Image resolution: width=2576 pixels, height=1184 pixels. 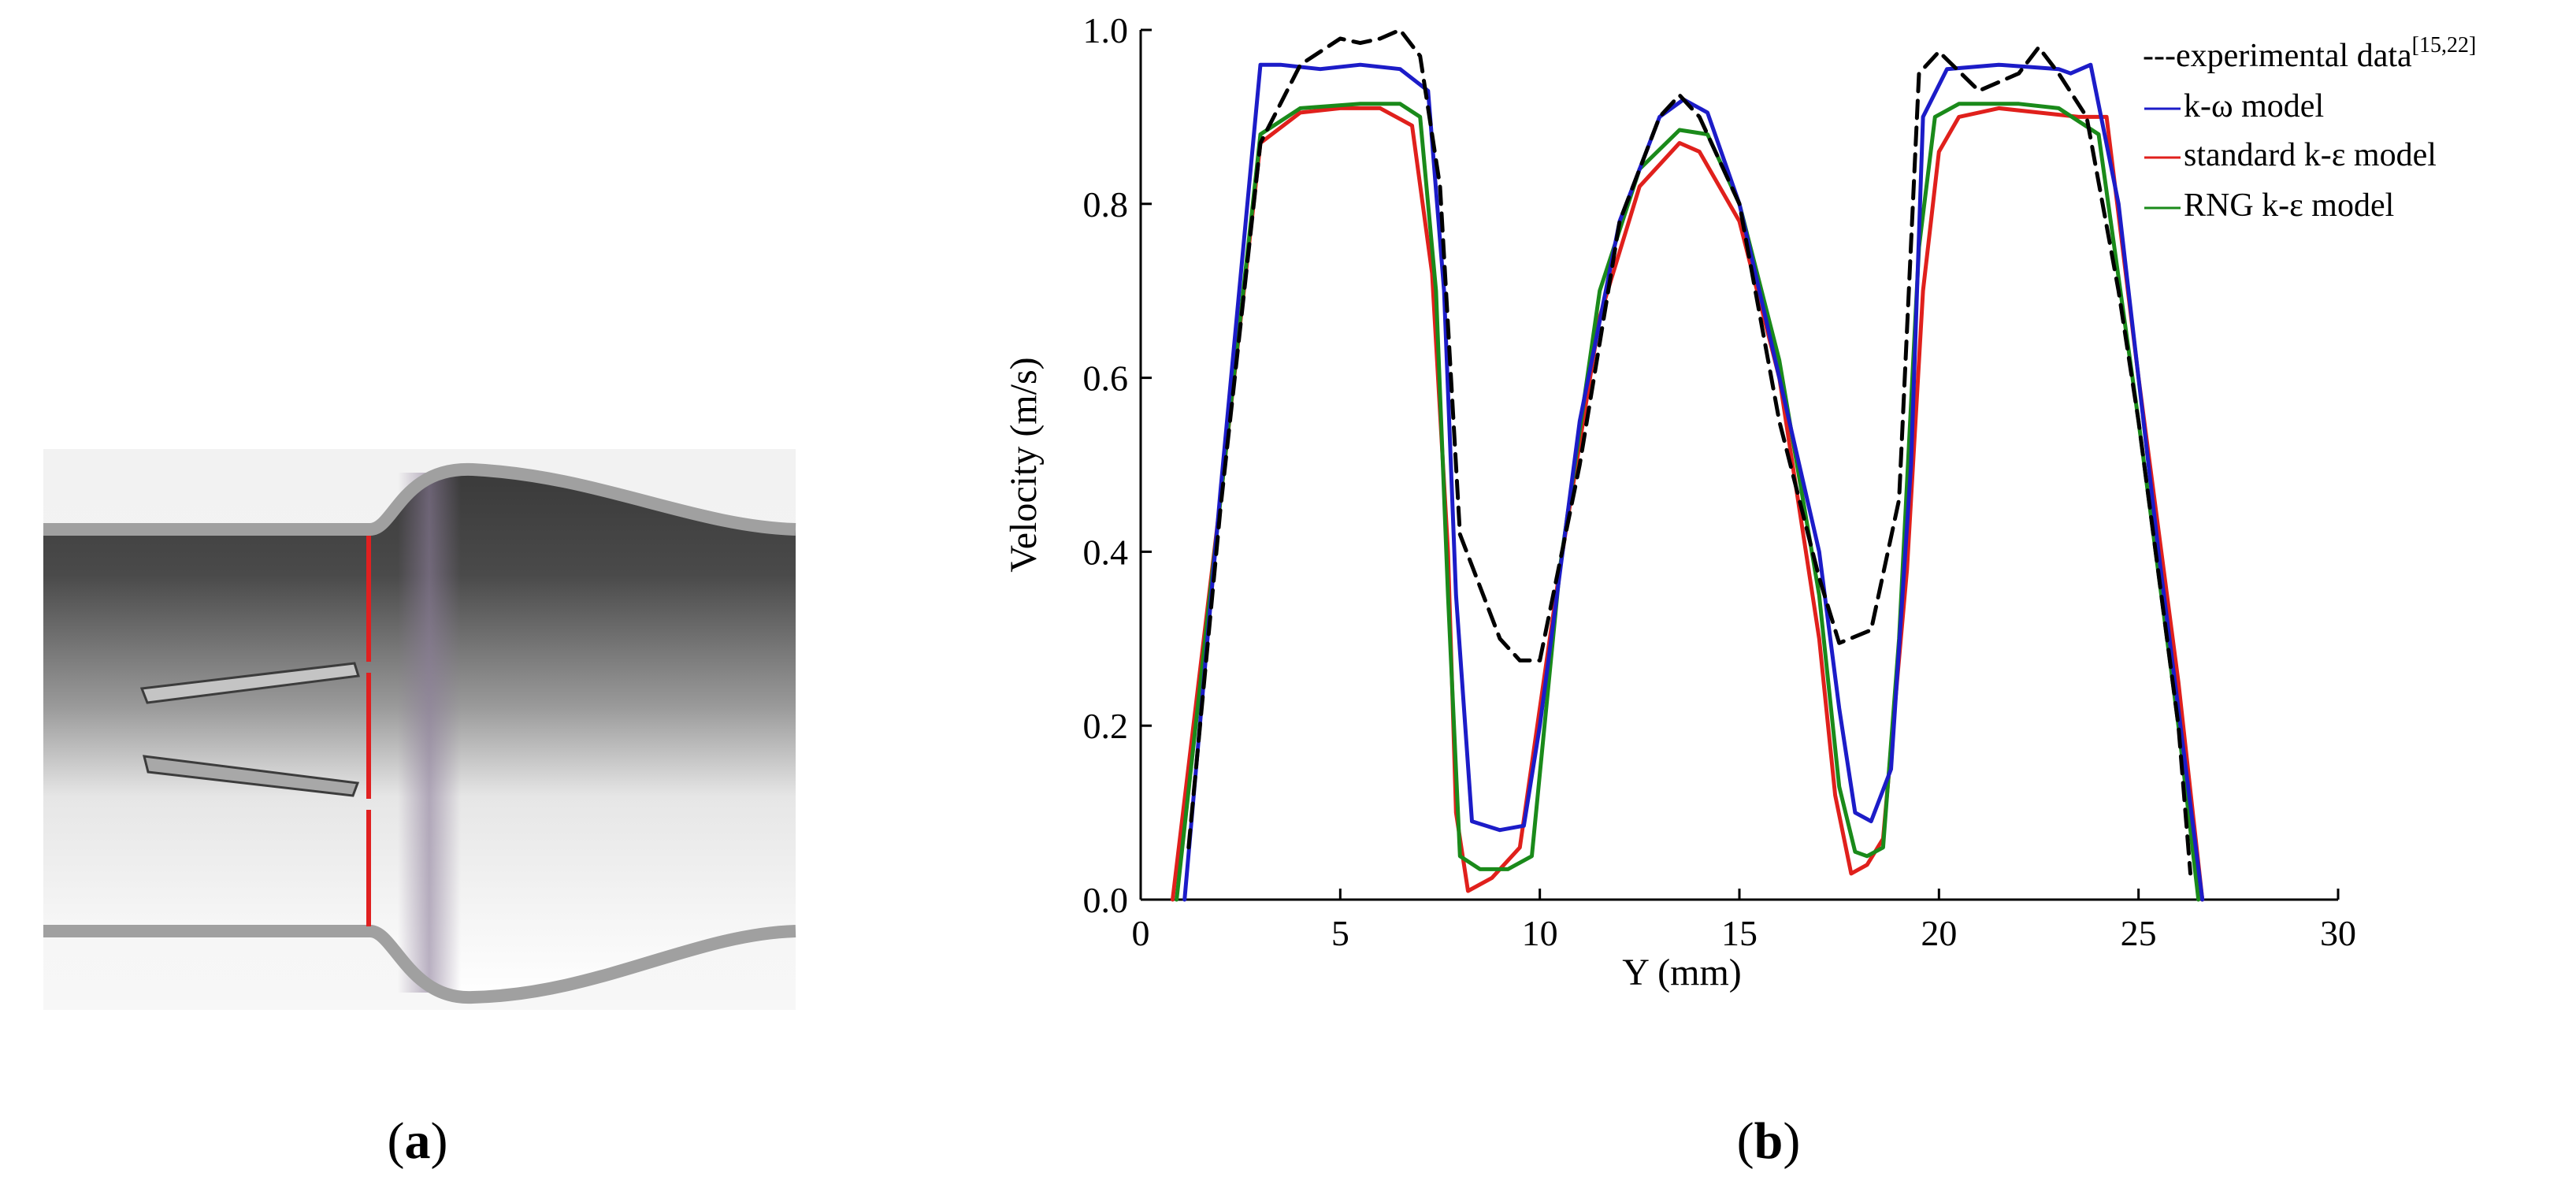 What do you see at coordinates (2139, 933) in the screenshot?
I see `x-tick-label: 25` at bounding box center [2139, 933].